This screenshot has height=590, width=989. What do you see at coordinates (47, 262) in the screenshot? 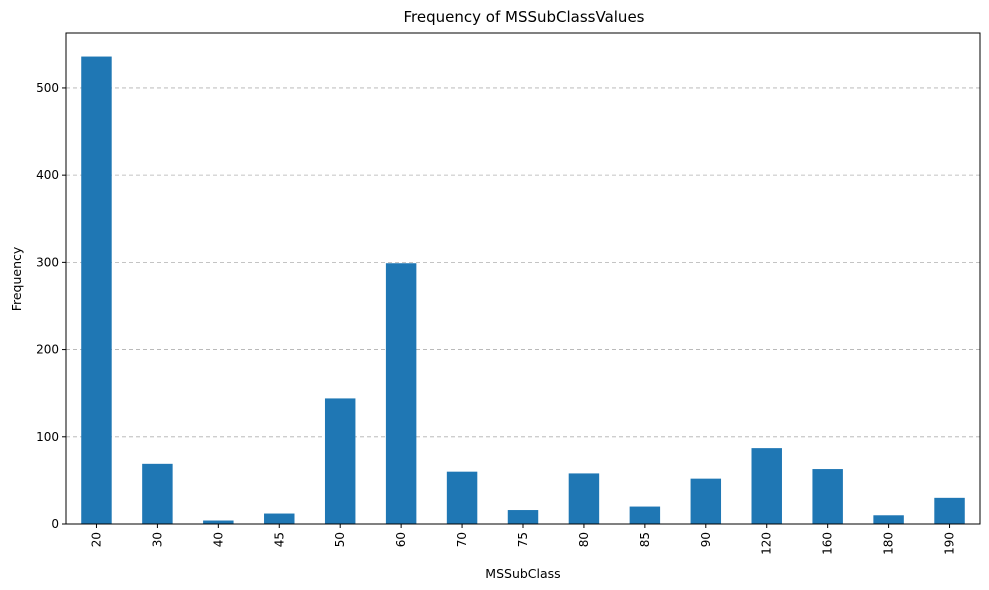
I see `y-tick-label: 300` at bounding box center [47, 262].